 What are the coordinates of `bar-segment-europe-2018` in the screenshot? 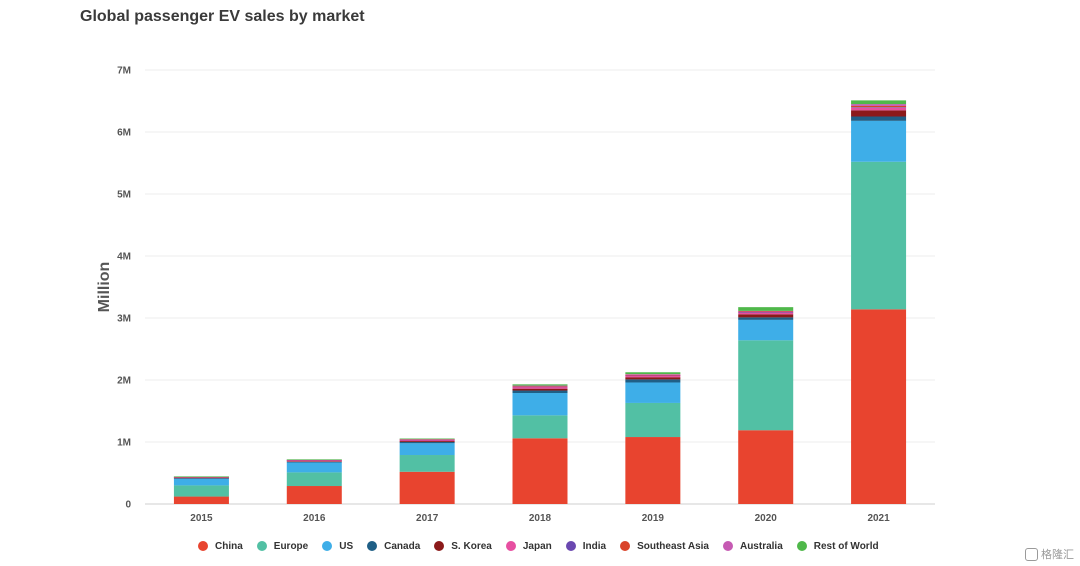 It's located at (540, 427).